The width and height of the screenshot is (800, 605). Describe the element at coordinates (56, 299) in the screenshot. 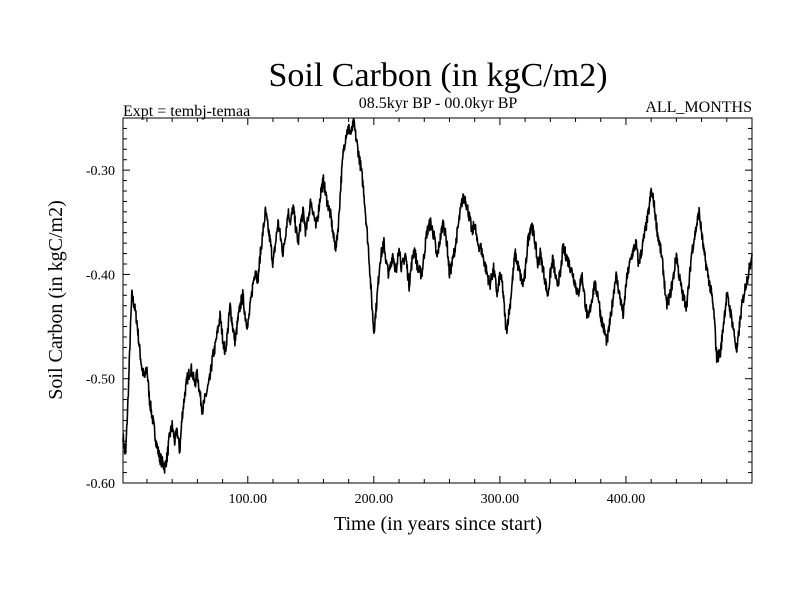

I see `y-axis-label: Soil Carbon (in kgC/m2)` at that location.